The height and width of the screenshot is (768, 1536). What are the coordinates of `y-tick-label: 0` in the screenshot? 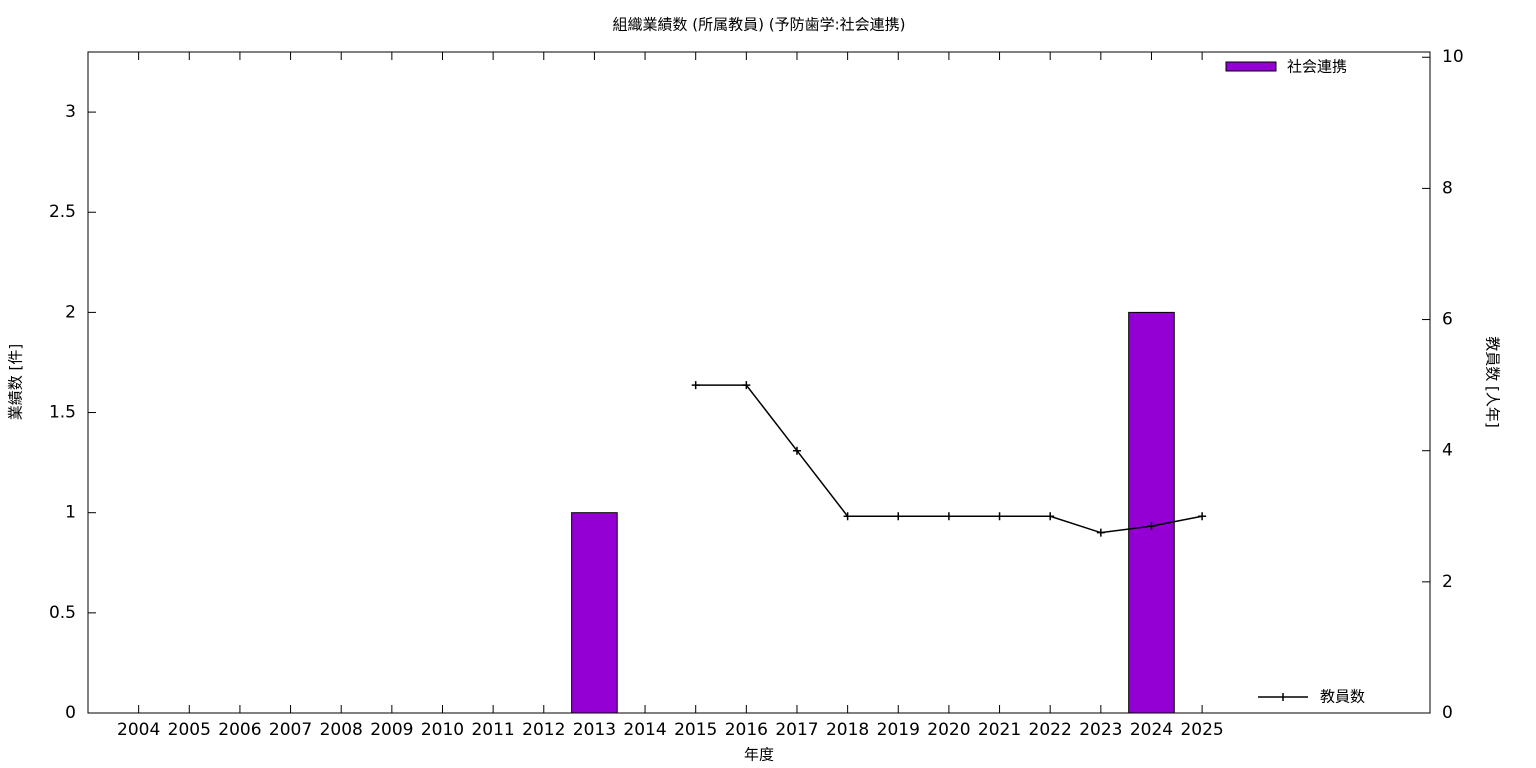 It's located at (70, 713).